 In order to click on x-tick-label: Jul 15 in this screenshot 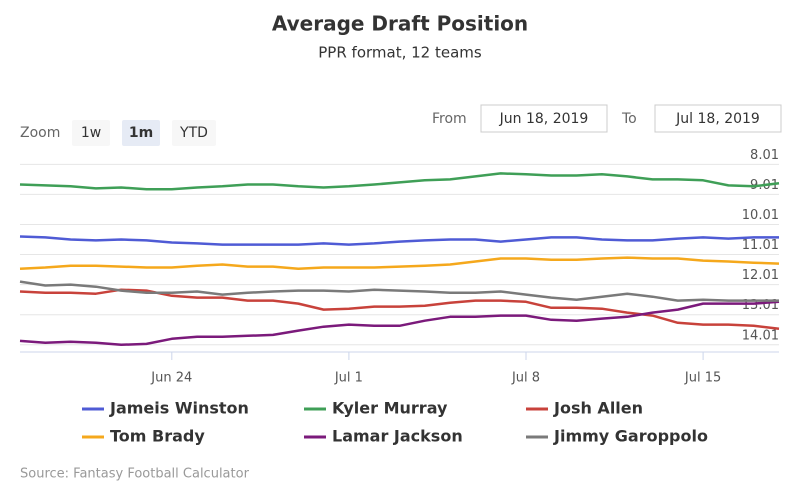, I will do `click(702, 378)`.